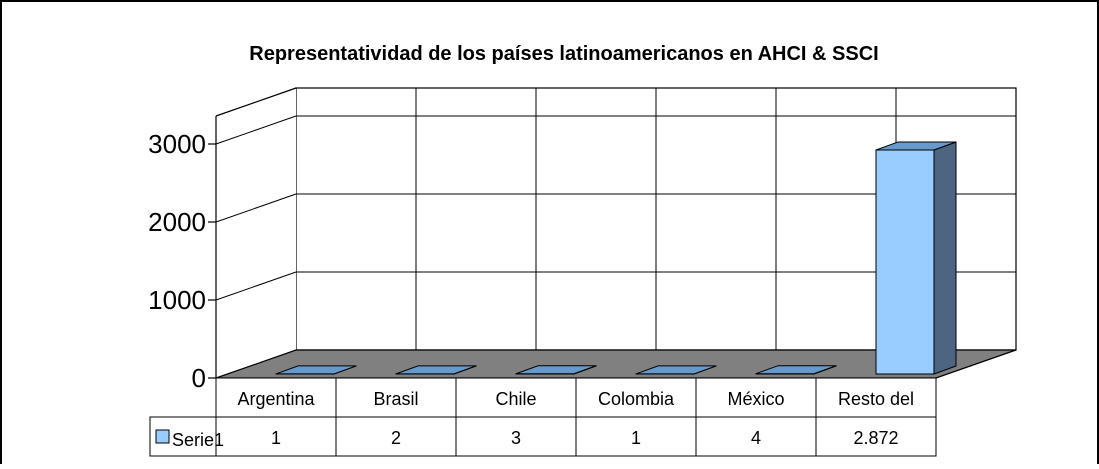  Describe the element at coordinates (199, 378) in the screenshot. I see `y-tick-label: 0` at that location.